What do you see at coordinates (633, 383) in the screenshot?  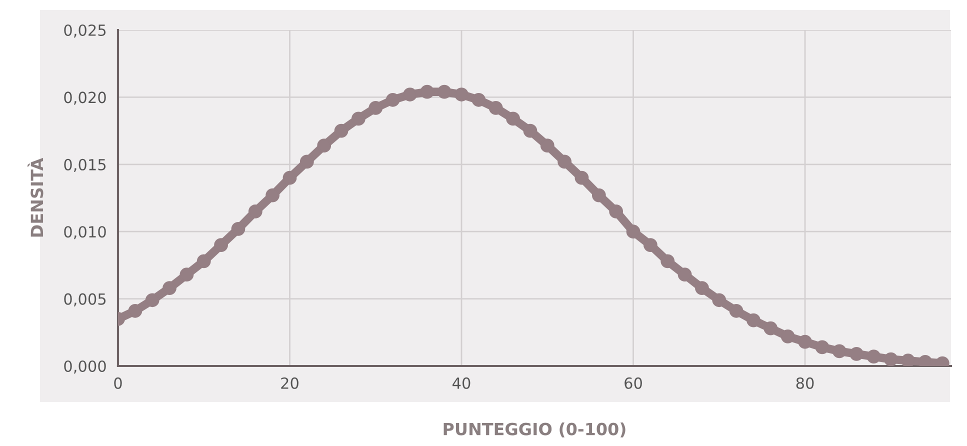 I see `x-tick-label: 60` at bounding box center [633, 383].